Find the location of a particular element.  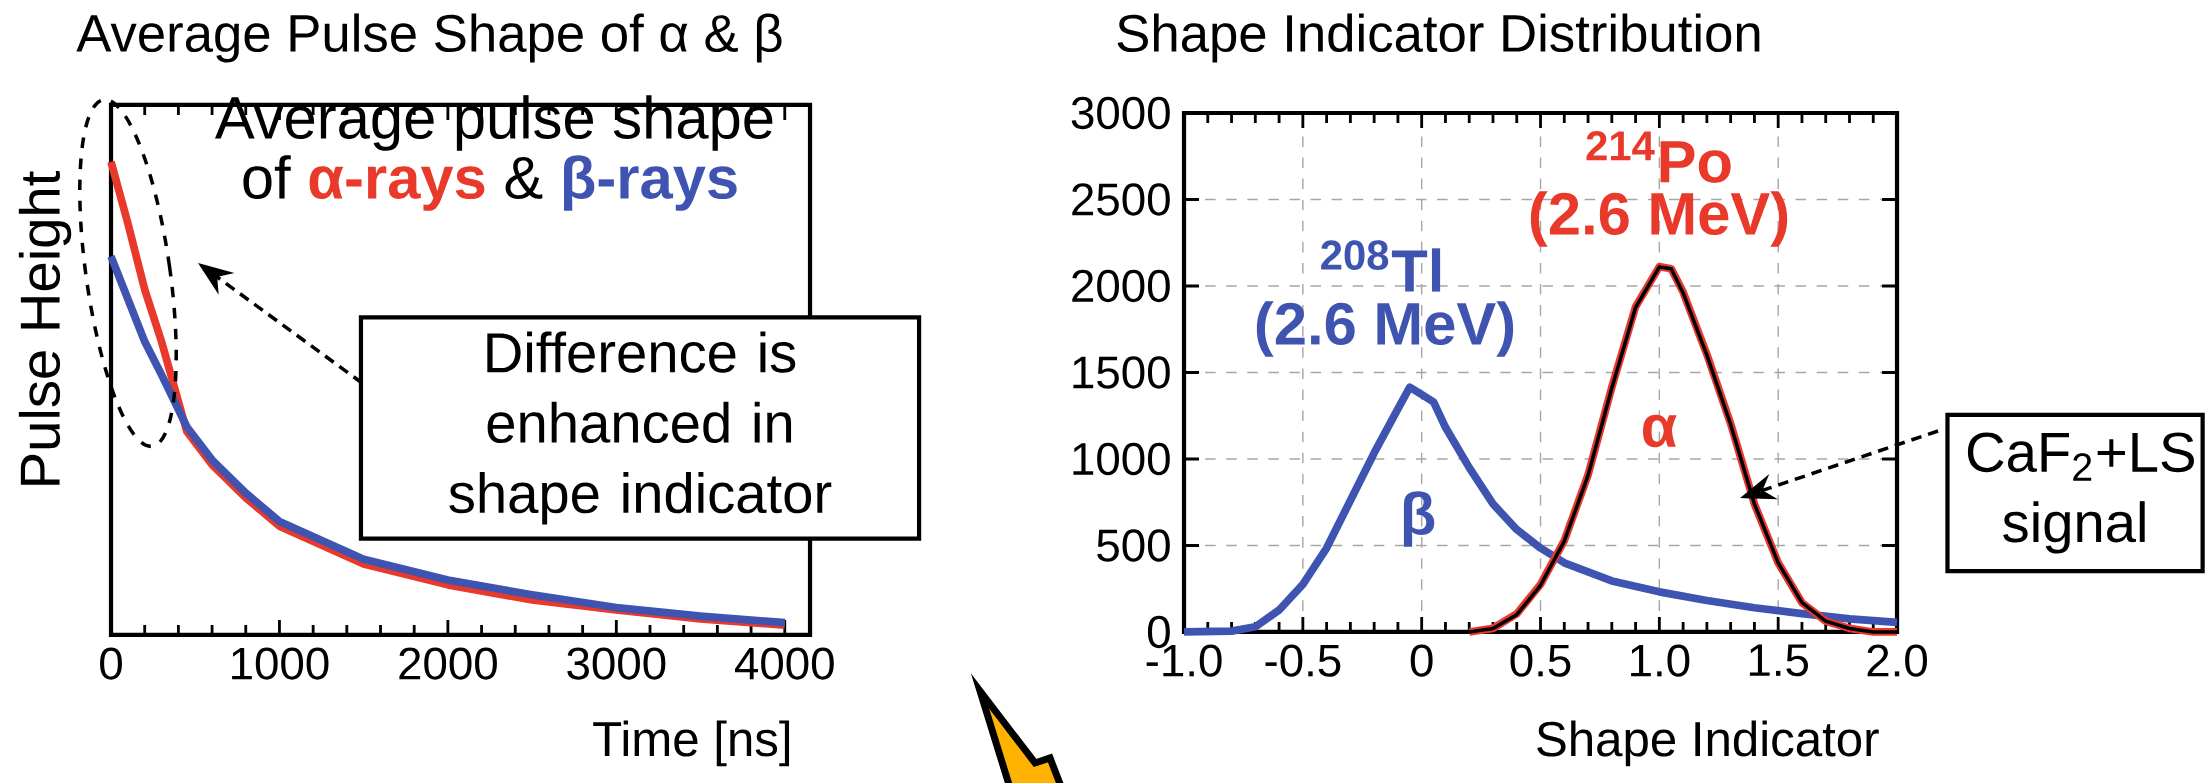

annotation: & is located at coordinates (524, 178).